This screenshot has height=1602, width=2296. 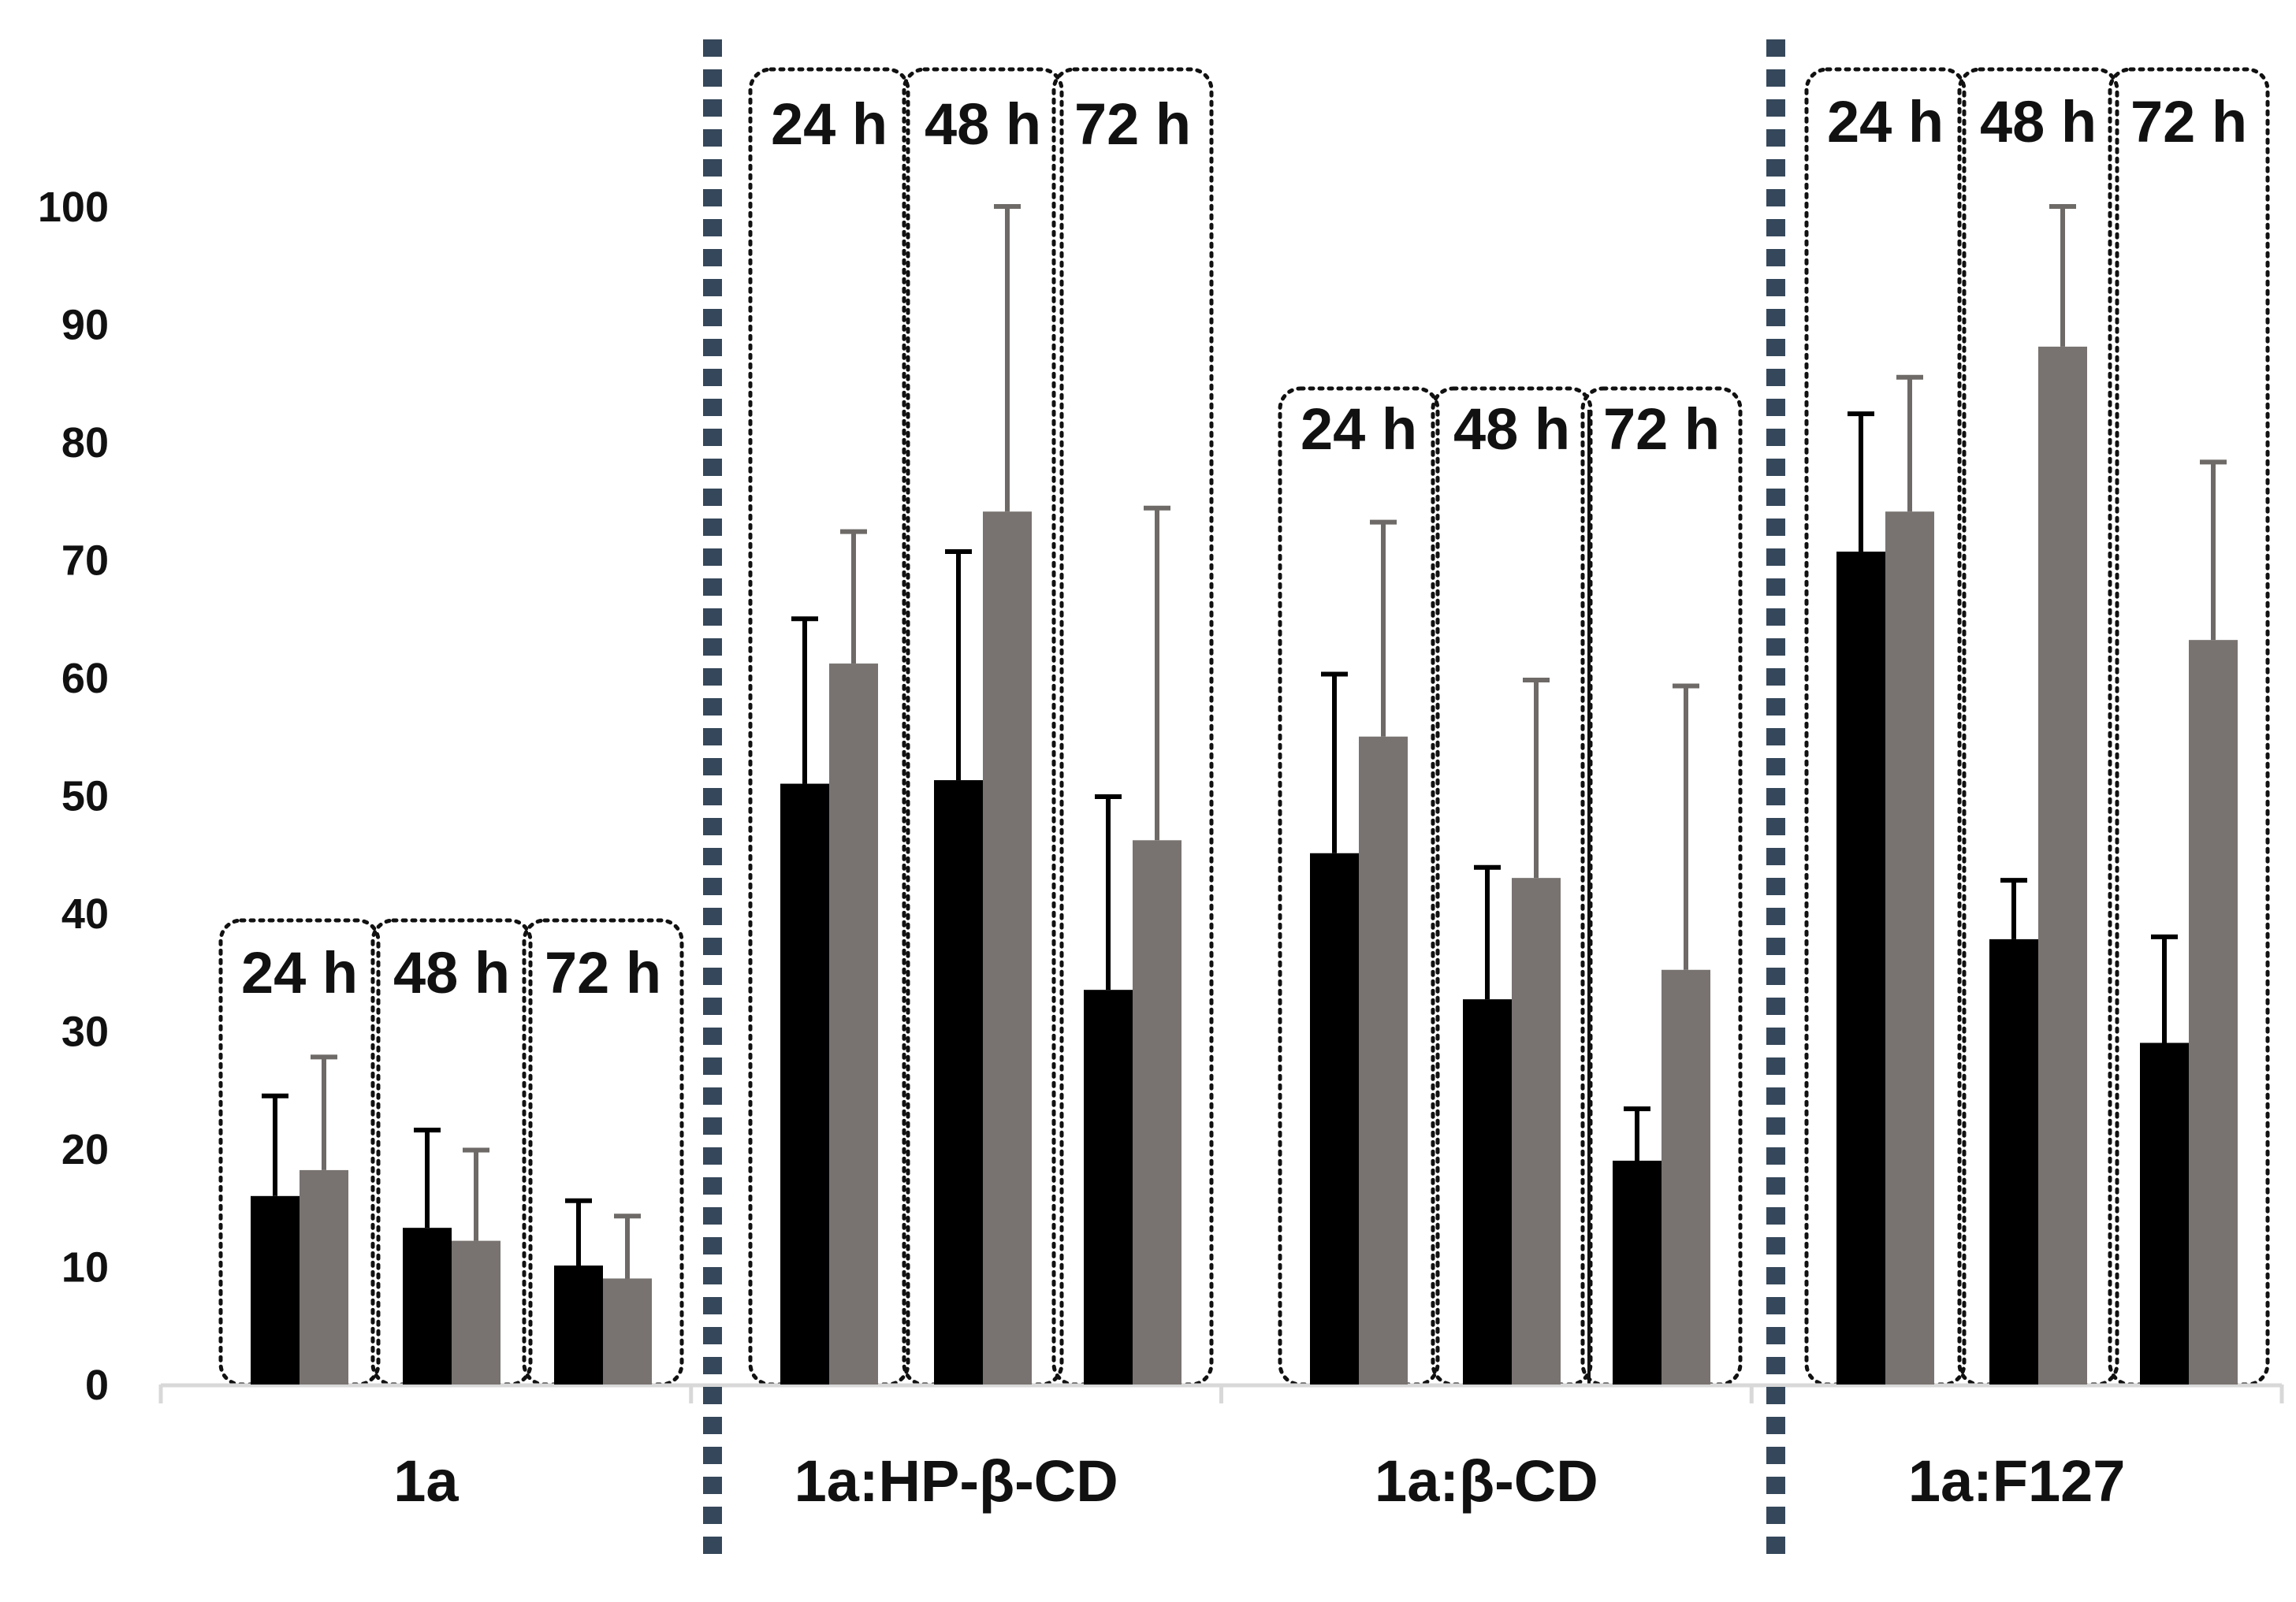 I want to click on y-tick-label: 30, so click(x=85, y=1032).